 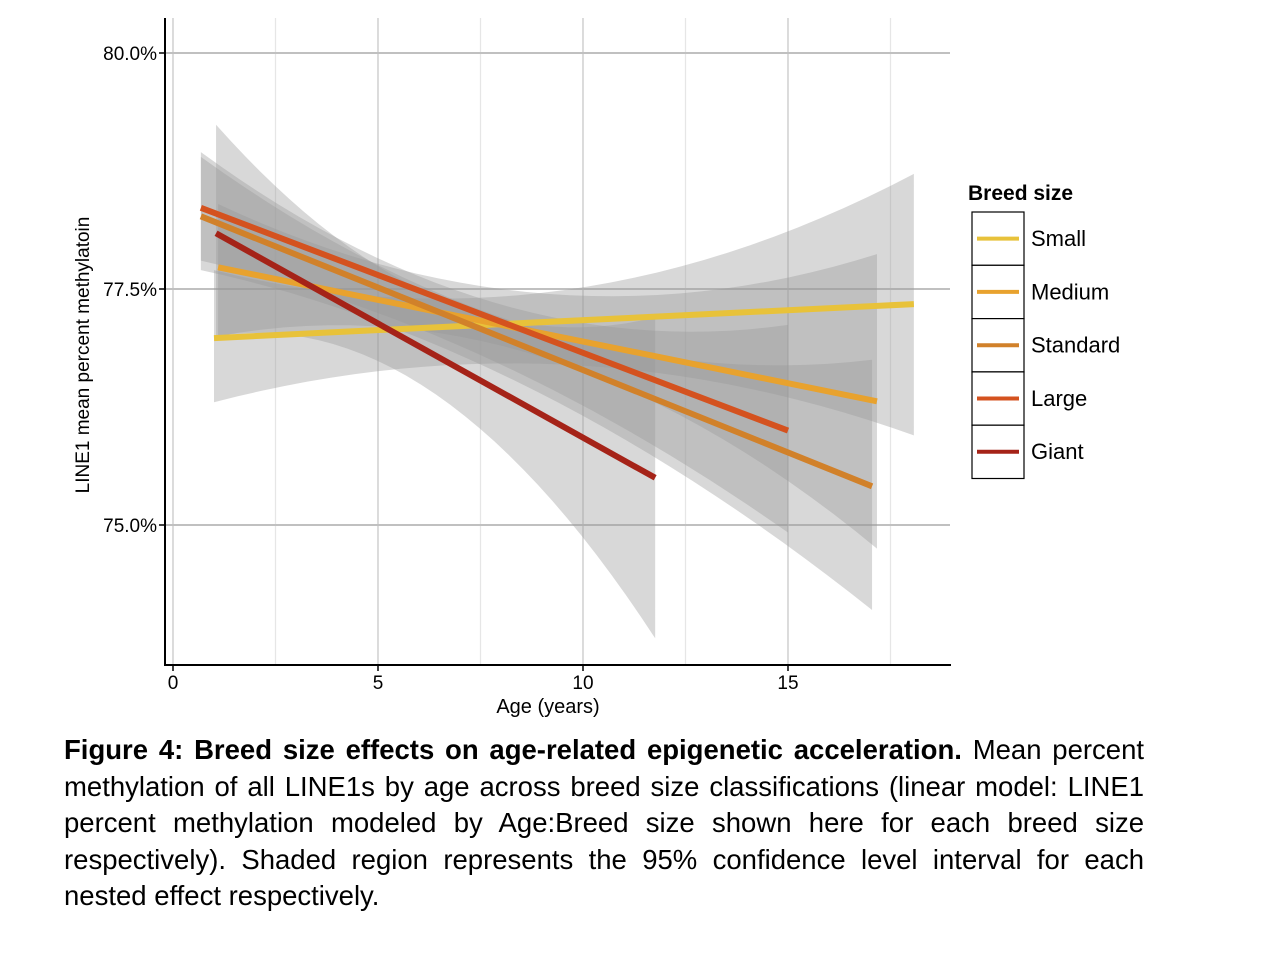 What do you see at coordinates (1058, 238) in the screenshot?
I see `legend-label: Small` at bounding box center [1058, 238].